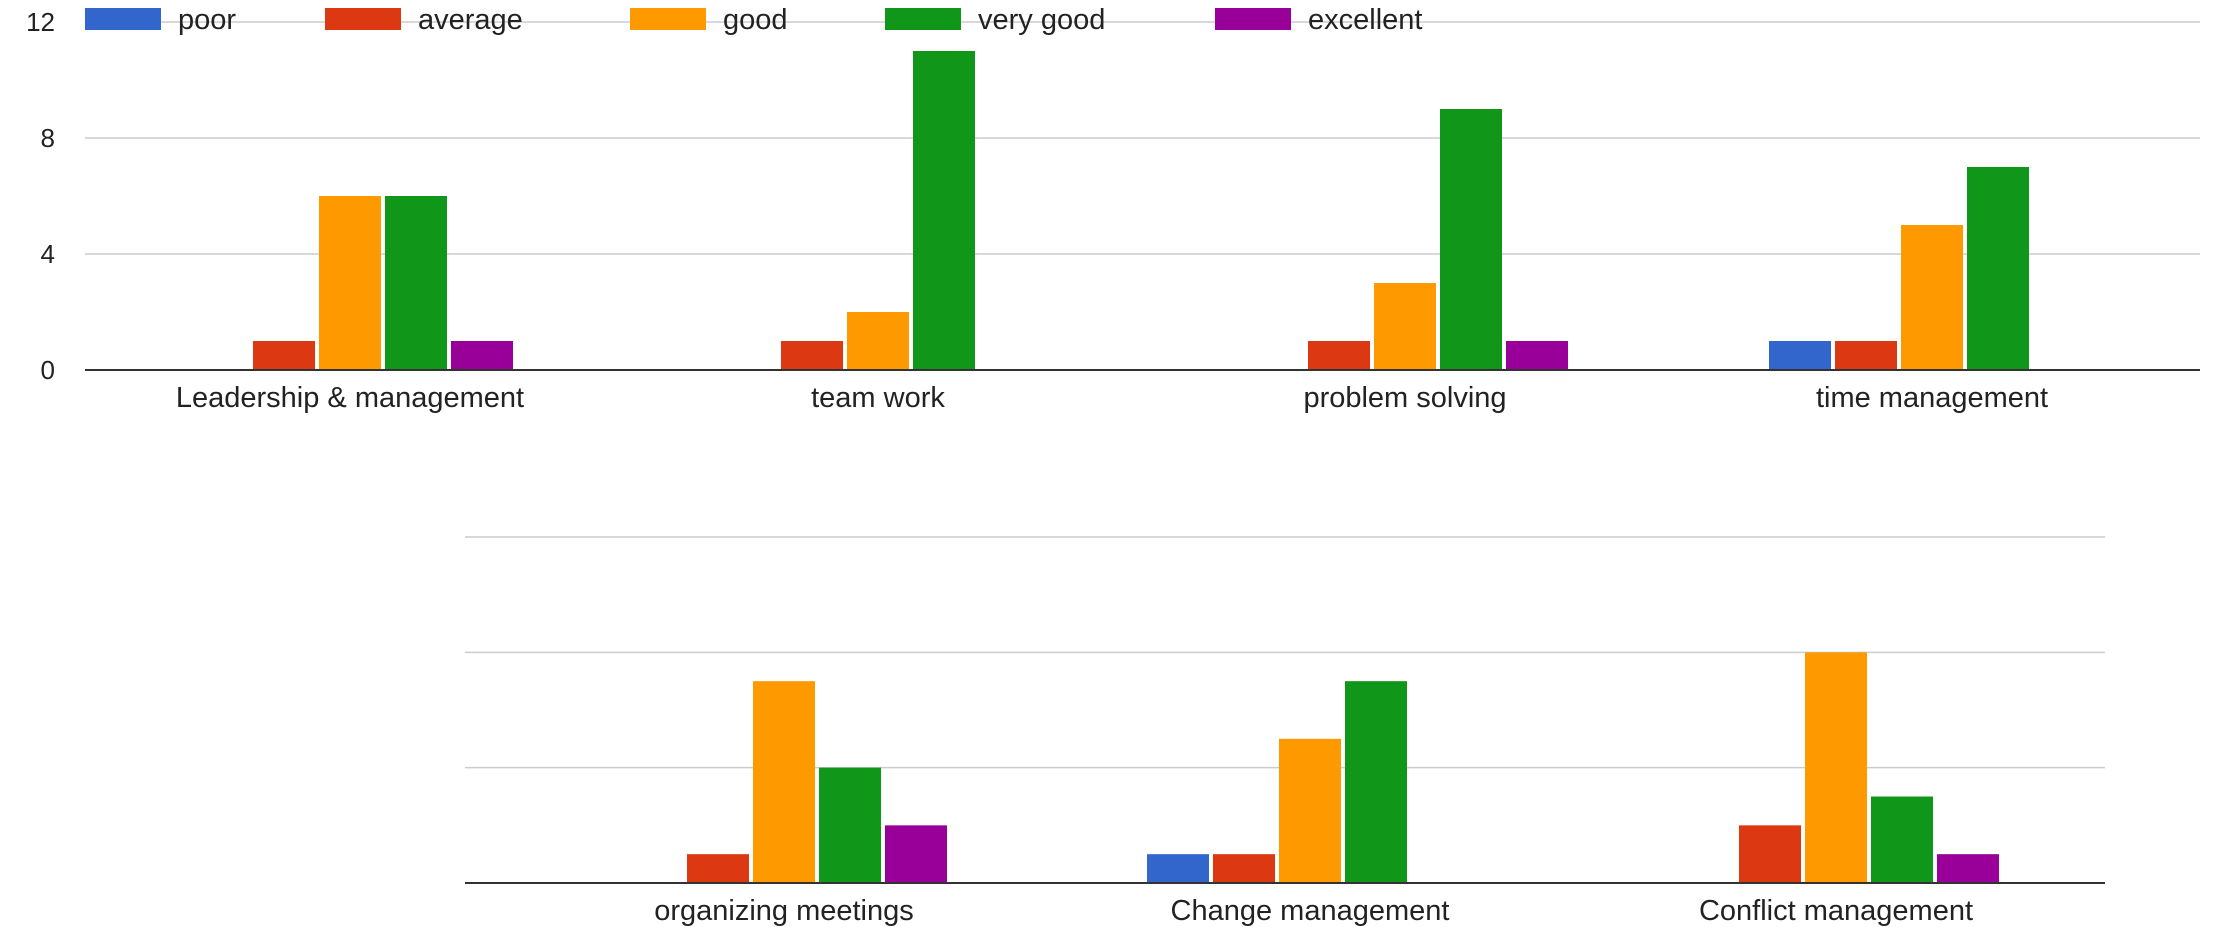  What do you see at coordinates (48, 370) in the screenshot?
I see `y-tick-label: 0` at bounding box center [48, 370].